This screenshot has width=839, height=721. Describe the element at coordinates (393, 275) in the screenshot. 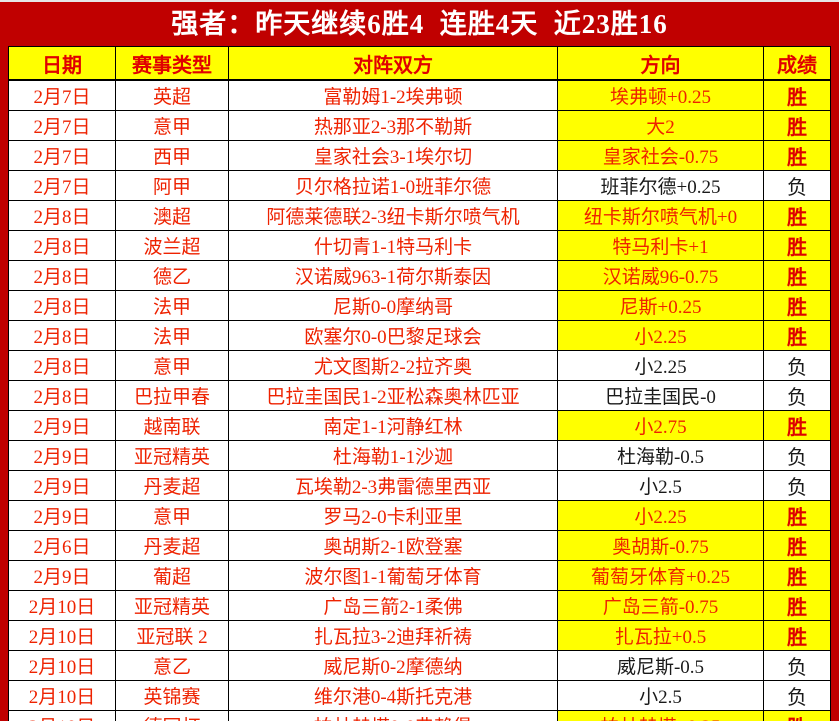

I see `match-cell: 汉诺威963-1荷尔斯泰因` at that location.